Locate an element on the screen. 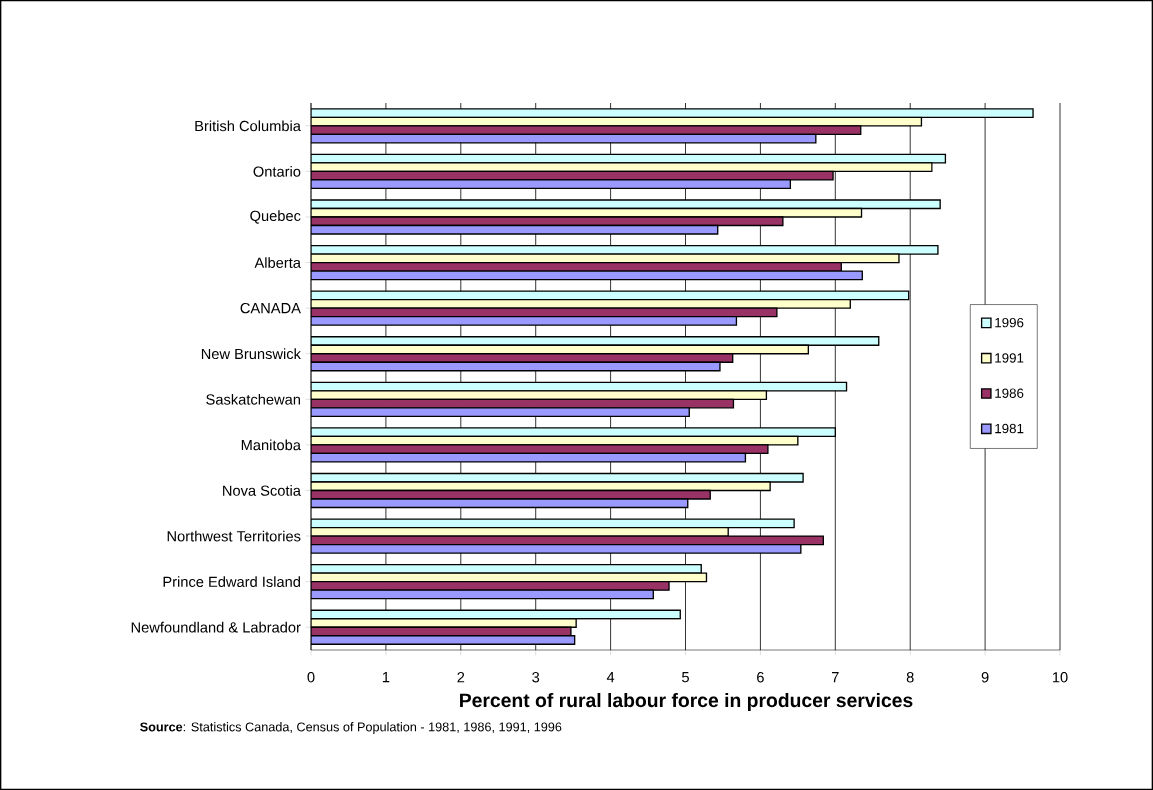  x-tick-label: 10 is located at coordinates (1060, 677).